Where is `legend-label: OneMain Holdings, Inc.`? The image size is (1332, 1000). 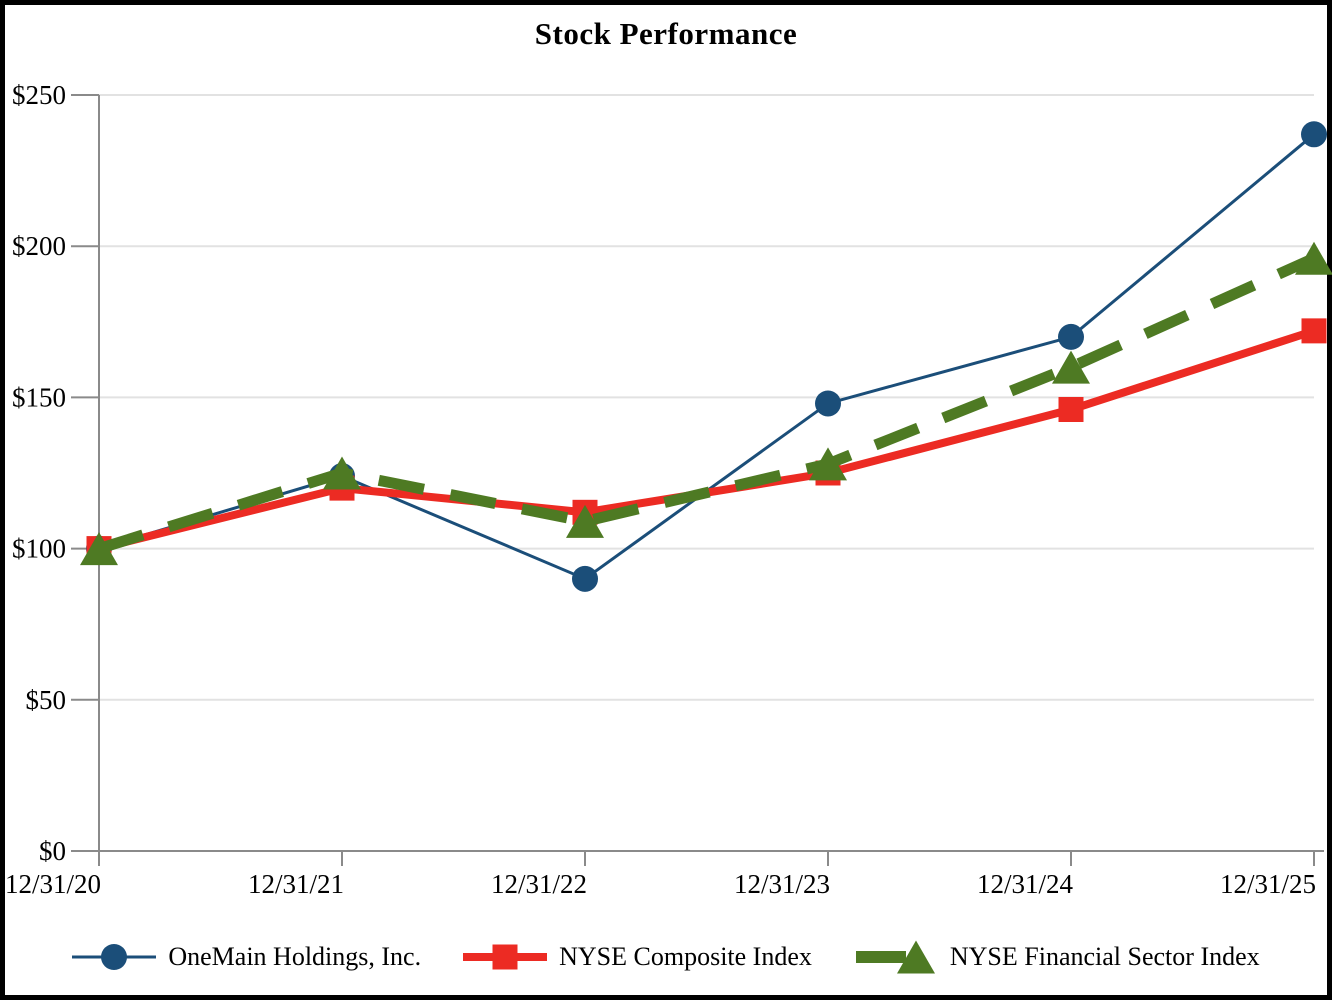
legend-label: OneMain Holdings, Inc. is located at coordinates (295, 956).